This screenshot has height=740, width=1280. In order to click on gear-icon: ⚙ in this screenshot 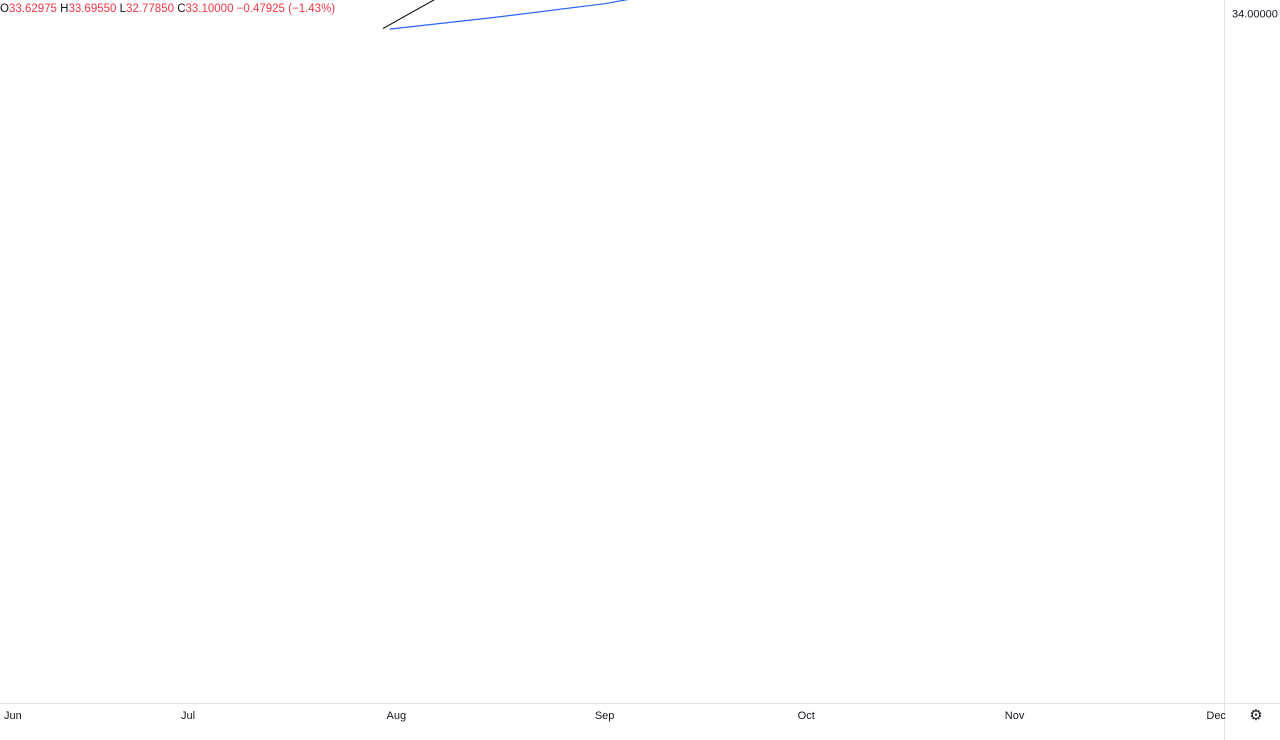, I will do `click(1256, 715)`.